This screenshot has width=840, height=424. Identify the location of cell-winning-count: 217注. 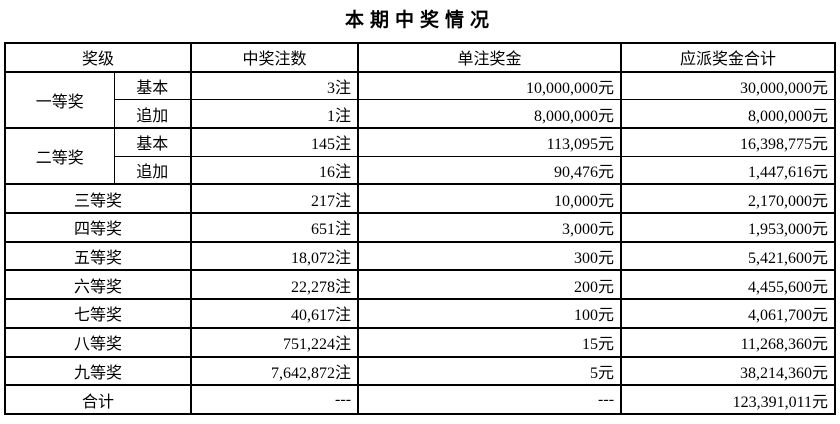
(275, 199).